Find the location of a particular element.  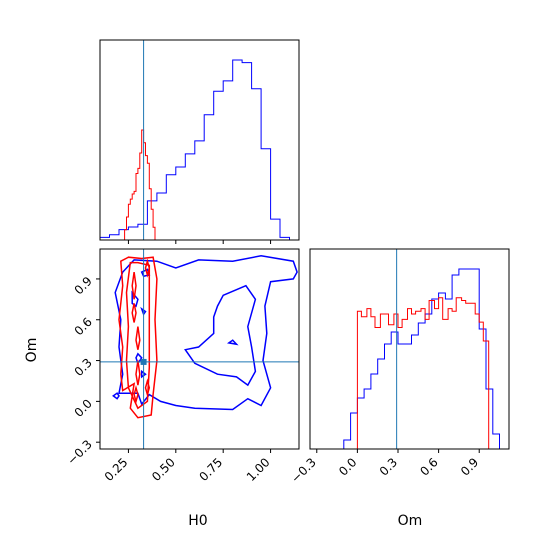

h0-histogram-blue is located at coordinates (199, 150).